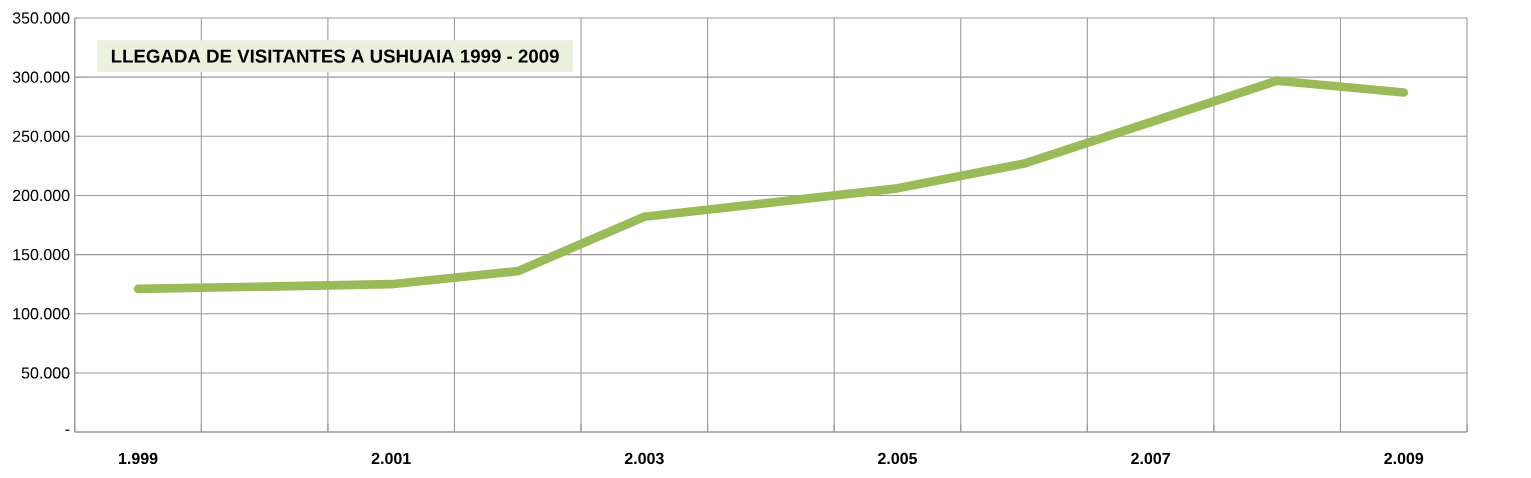 The width and height of the screenshot is (1531, 478). Describe the element at coordinates (41, 18) in the screenshot. I see `y-tick-label: 350.000` at that location.